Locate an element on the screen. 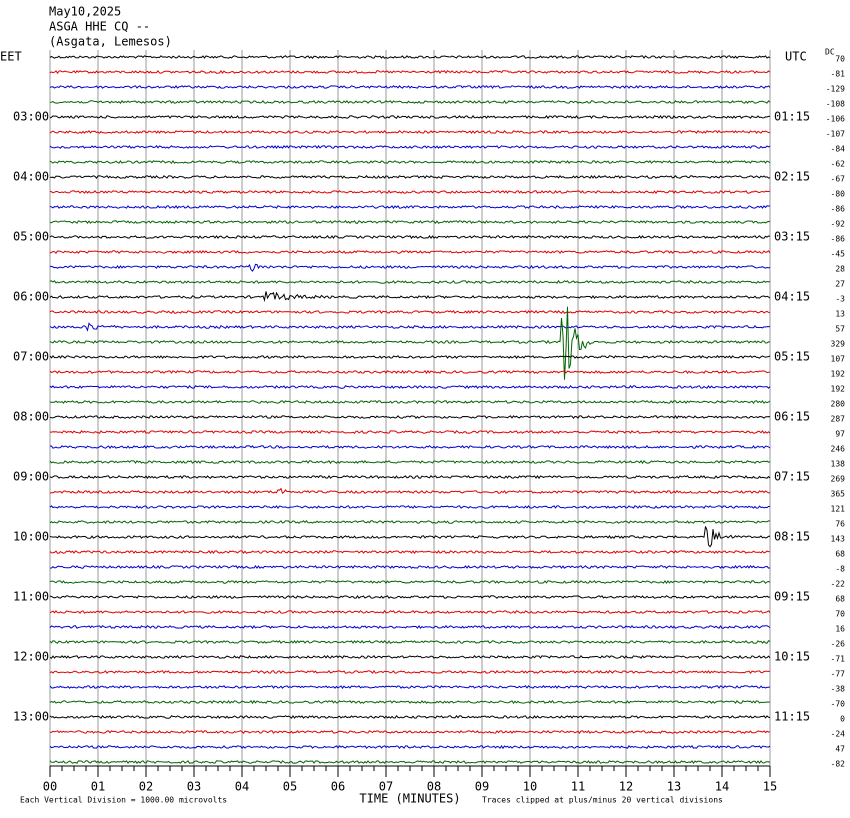 The height and width of the screenshot is (818, 850). left-time: 11:00 is located at coordinates (31, 597).